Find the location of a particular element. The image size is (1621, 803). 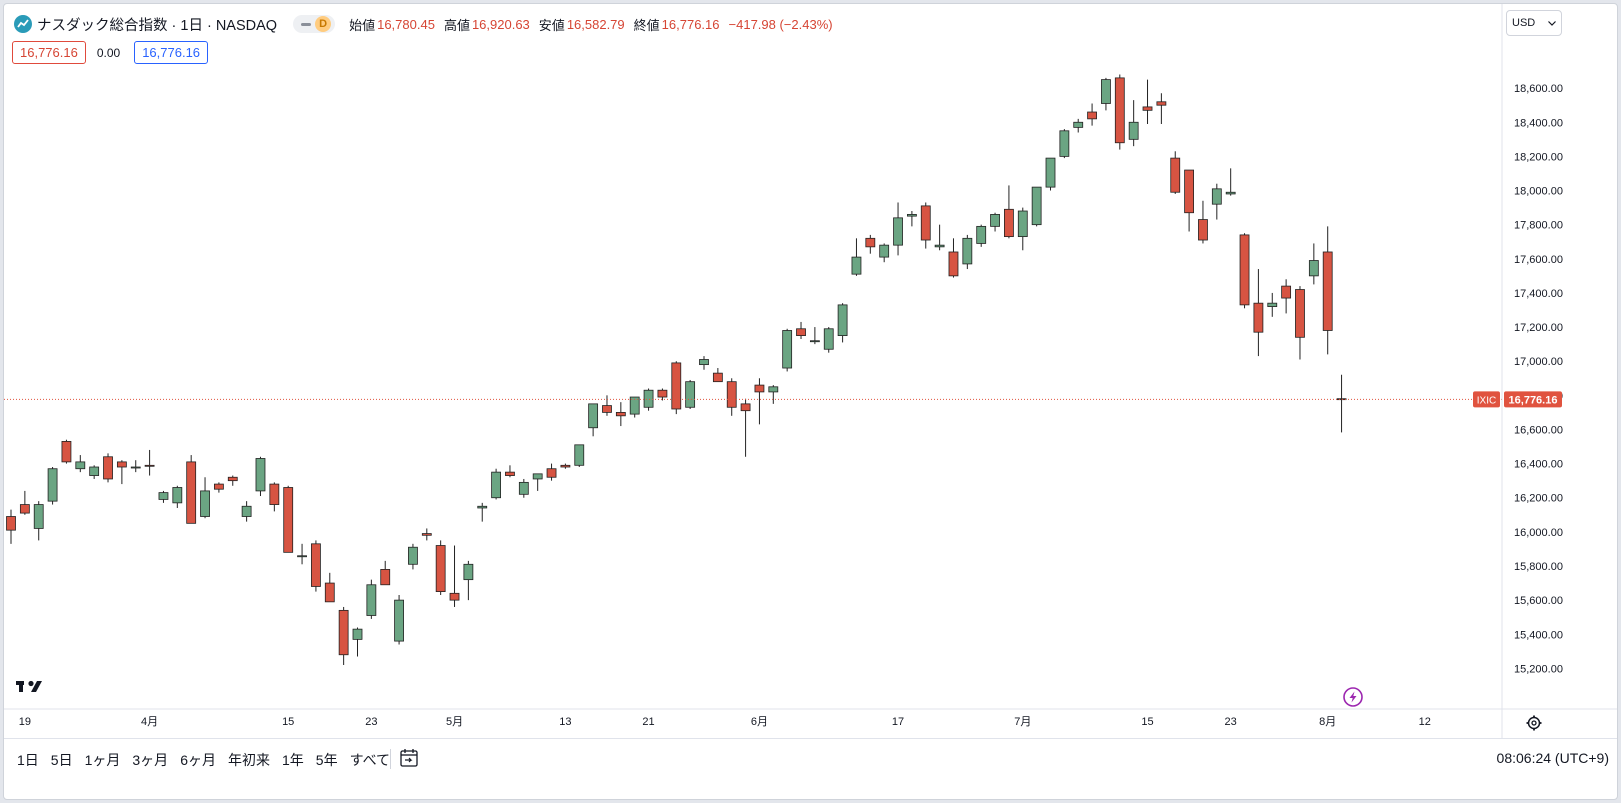

y-tick-label: 16,000.00 is located at coordinates (1538, 533).